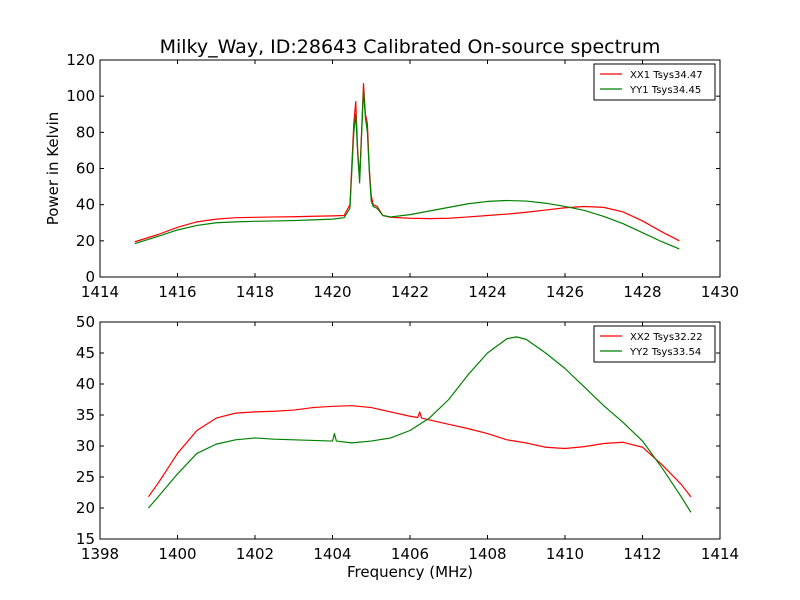 The height and width of the screenshot is (600, 800). Describe the element at coordinates (80, 96) in the screenshot. I see `top-y-tick-label: 100` at that location.